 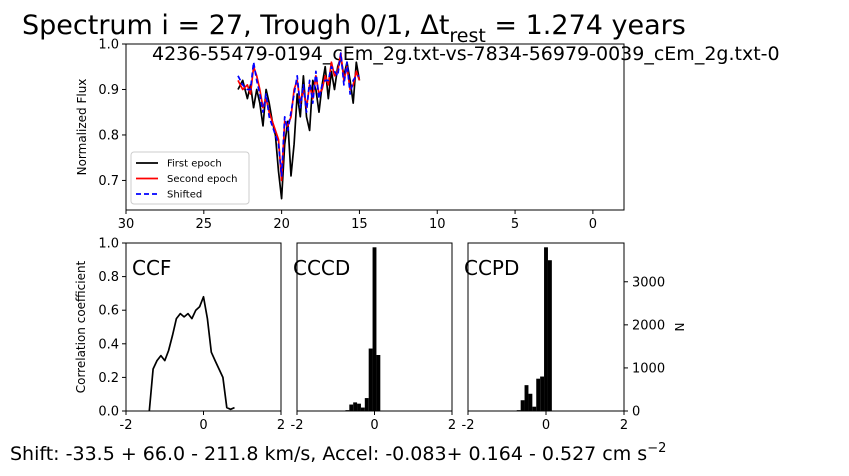 What do you see at coordinates (359, 224) in the screenshot?
I see `x-tick-label: 15` at bounding box center [359, 224].